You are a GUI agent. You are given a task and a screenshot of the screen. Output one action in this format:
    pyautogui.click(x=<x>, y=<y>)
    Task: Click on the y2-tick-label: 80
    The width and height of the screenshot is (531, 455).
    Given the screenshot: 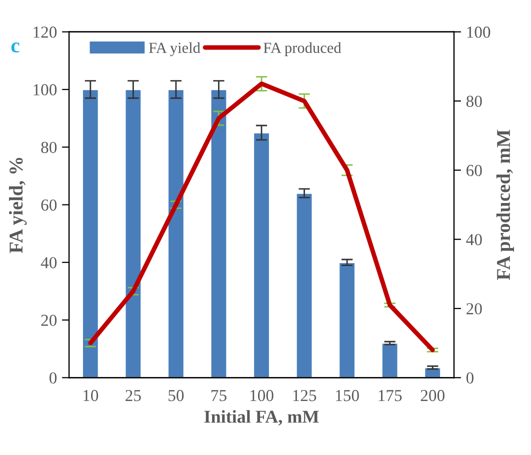 What is the action you would take?
    pyautogui.click(x=474, y=101)
    